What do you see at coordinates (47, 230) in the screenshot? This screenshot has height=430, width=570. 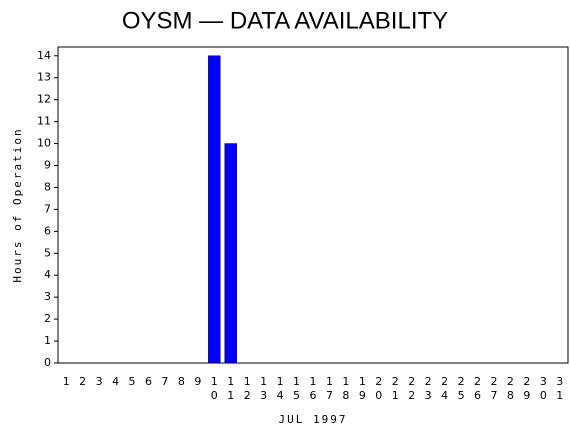 I see `y-tick-label: 6` at bounding box center [47, 230].